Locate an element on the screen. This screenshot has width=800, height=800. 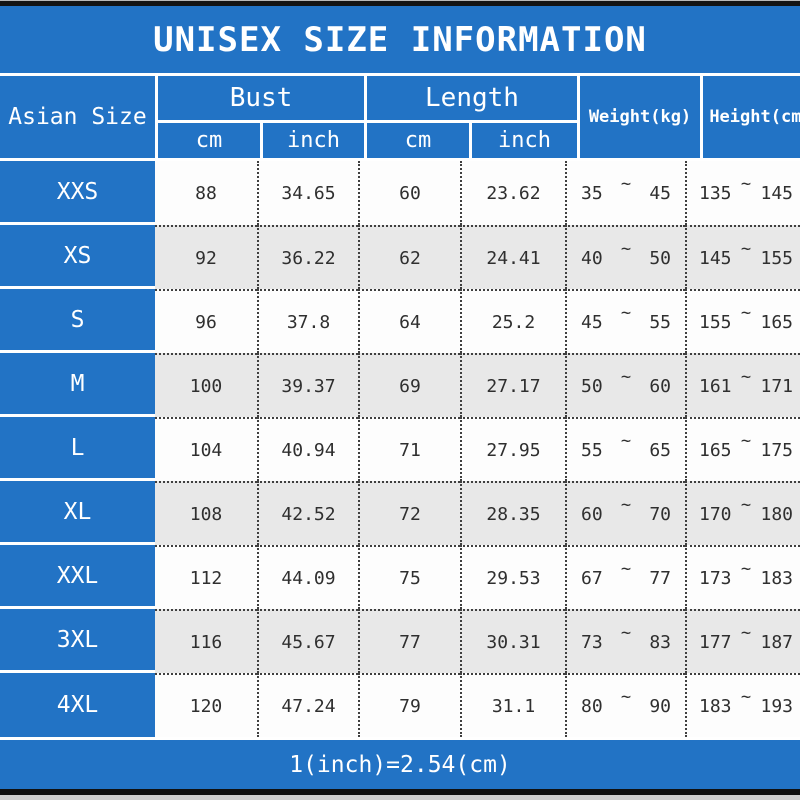
footer-separator is located at coordinates (400, 738).